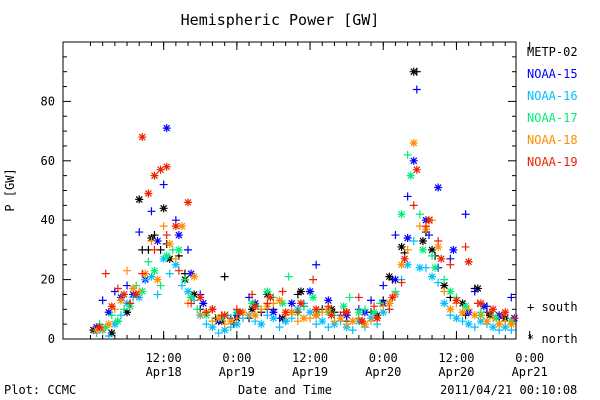 The image size is (600, 400). Describe the element at coordinates (280, 20) in the screenshot. I see `chart-title: Hemispheric Power [GW]` at that location.